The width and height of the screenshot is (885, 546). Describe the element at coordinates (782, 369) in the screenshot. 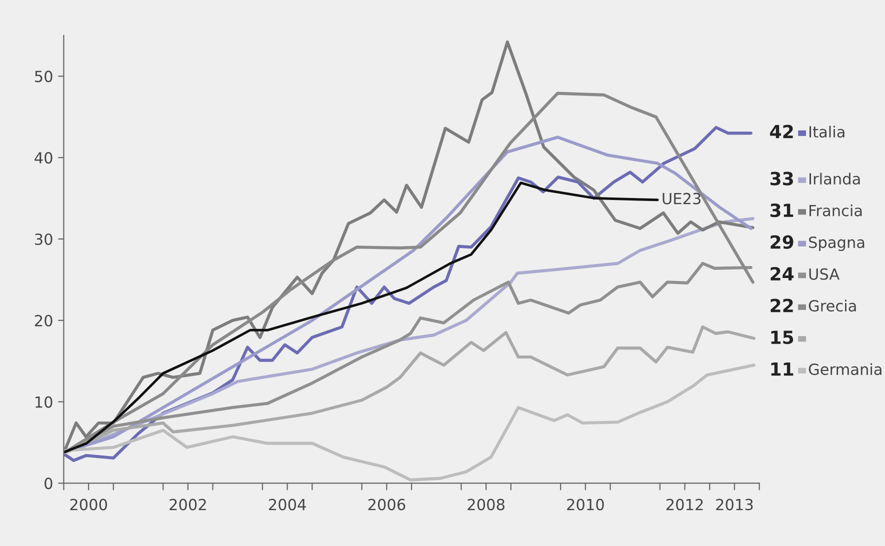

I see `text: 11` at that location.